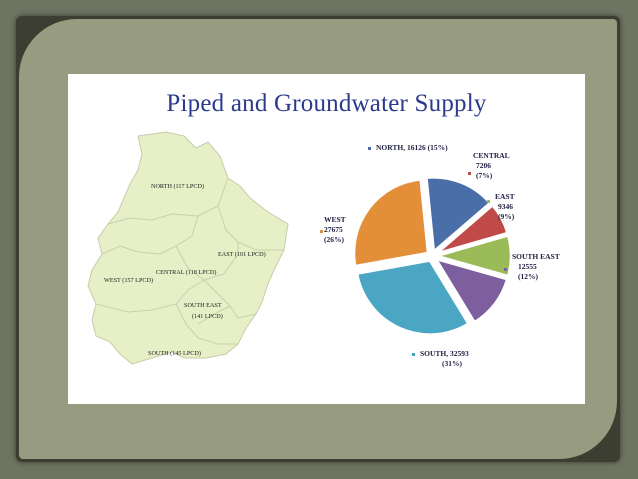 Image resolution: width=638 pixels, height=479 pixels. I want to click on pie-label-north: NORTH, 16126 (15%), so click(412, 147).